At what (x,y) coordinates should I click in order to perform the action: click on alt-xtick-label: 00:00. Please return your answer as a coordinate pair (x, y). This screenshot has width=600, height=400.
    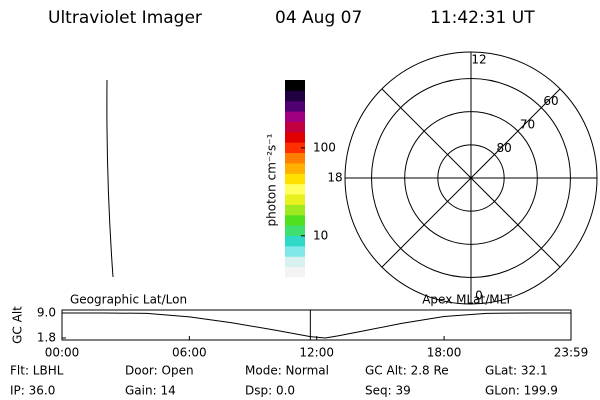
    Looking at the image, I should click on (62, 353).